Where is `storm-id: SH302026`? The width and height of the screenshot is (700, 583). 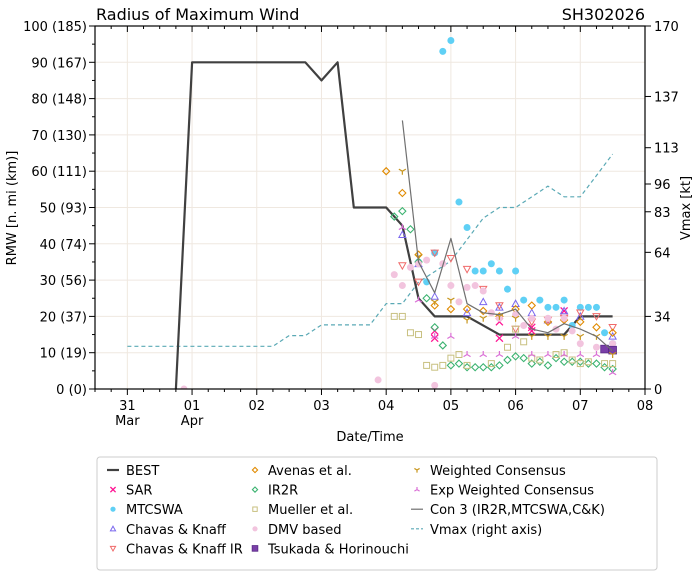 storm-id: SH302026 is located at coordinates (603, 14).